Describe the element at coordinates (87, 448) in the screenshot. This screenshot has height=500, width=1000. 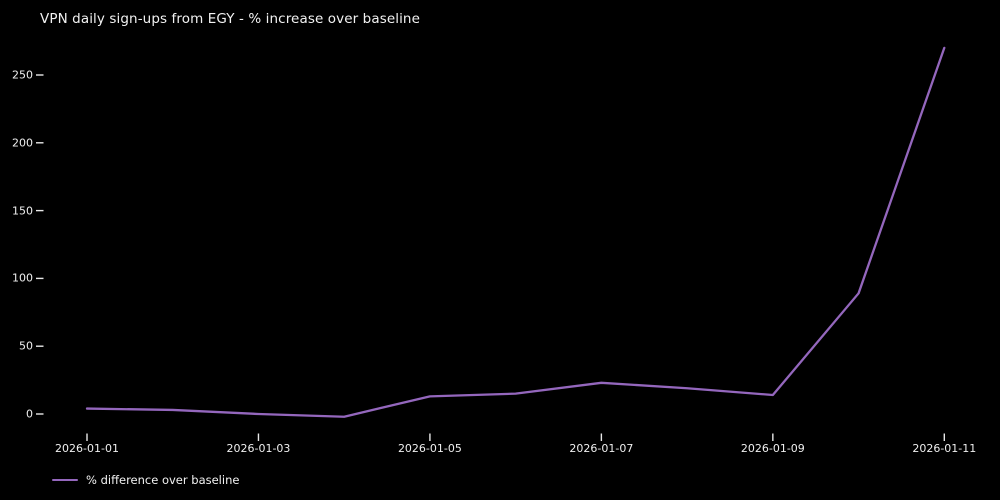
I see `x-tick-label: 2026-01-01` at that location.